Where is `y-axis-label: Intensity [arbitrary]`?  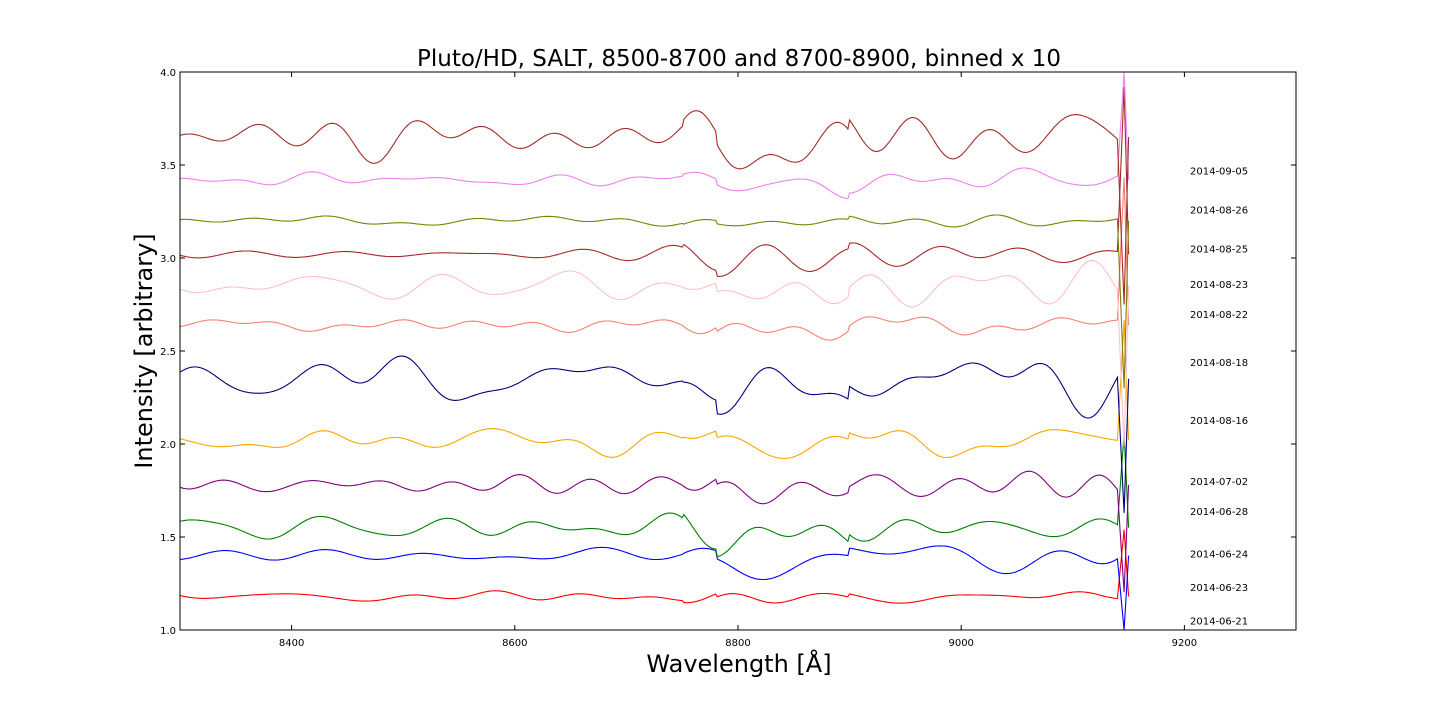 y-axis-label: Intensity [arbitrary] is located at coordinates (144, 350).